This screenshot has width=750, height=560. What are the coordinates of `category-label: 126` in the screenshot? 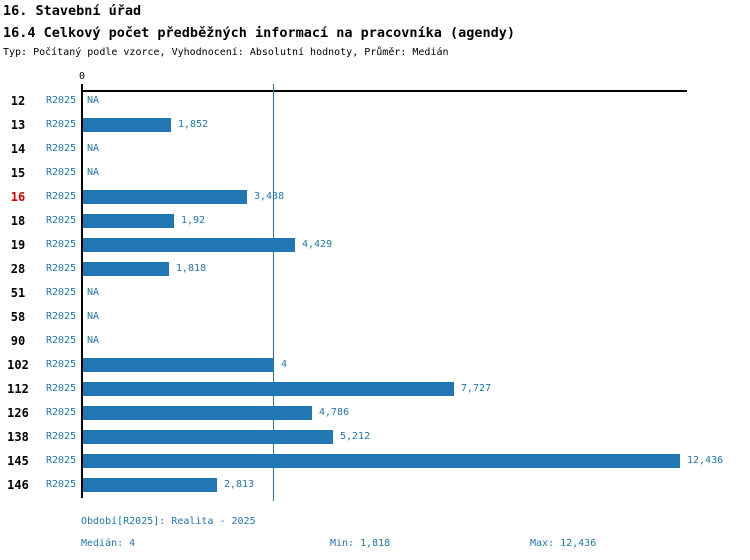 It's located at (18, 413).